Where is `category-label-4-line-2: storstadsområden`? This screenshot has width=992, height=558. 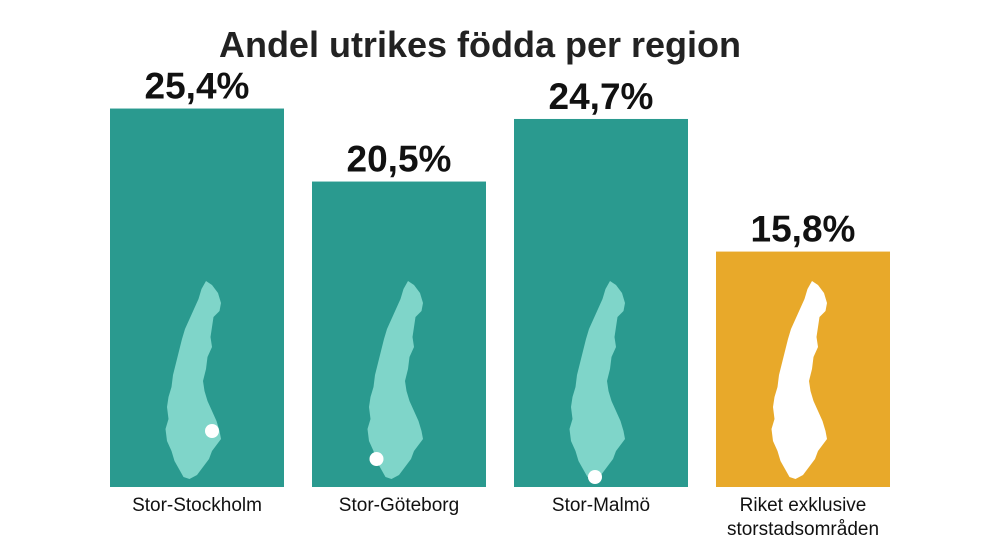
category-label-4-line-2: storstadsområden is located at coordinates (803, 529).